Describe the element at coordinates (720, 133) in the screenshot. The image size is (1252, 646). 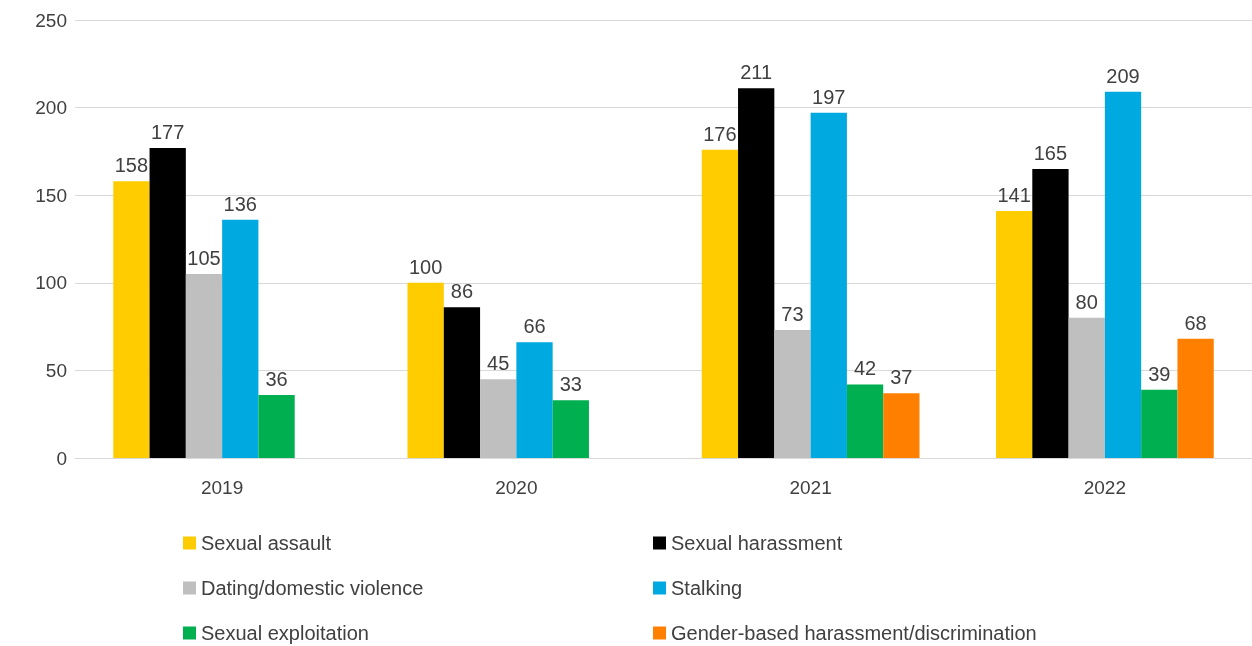
I see `data-label: 176` at that location.